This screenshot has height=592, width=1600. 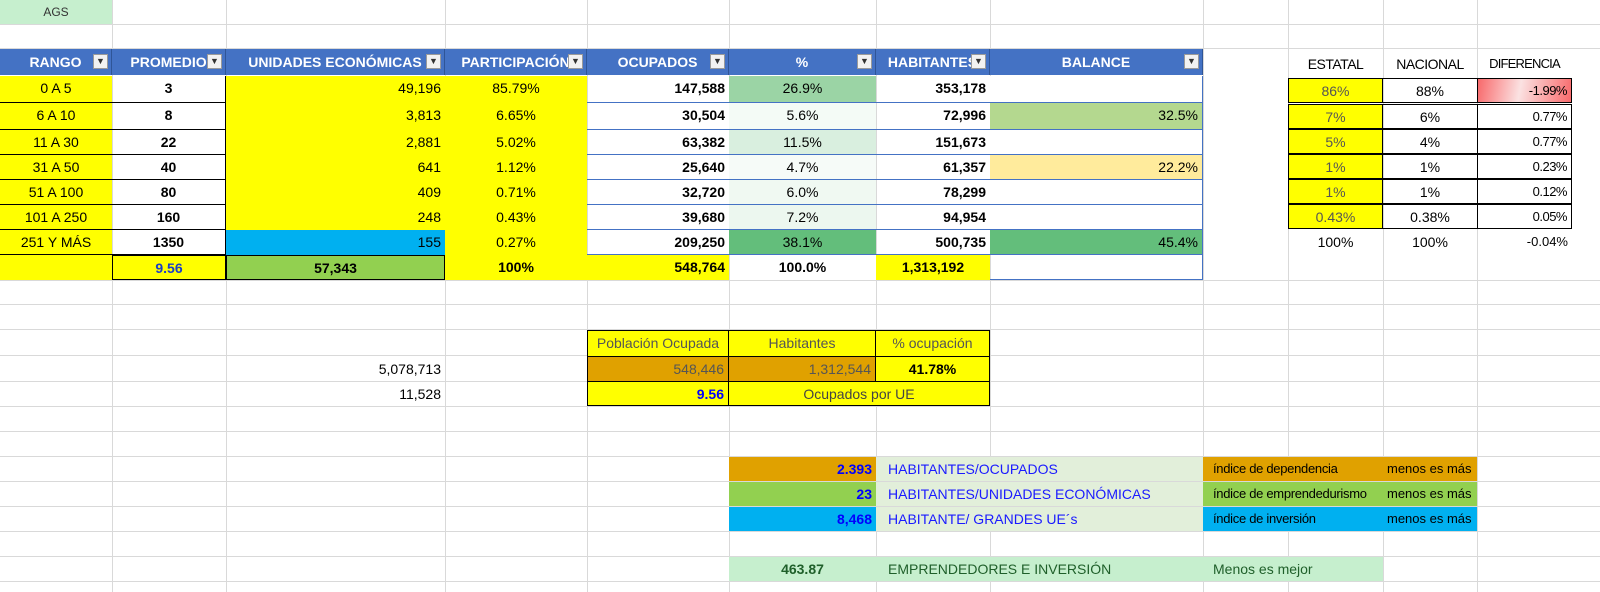 What do you see at coordinates (933, 267) in the screenshot?
I see `total-habitantes: 1,313,192` at bounding box center [933, 267].